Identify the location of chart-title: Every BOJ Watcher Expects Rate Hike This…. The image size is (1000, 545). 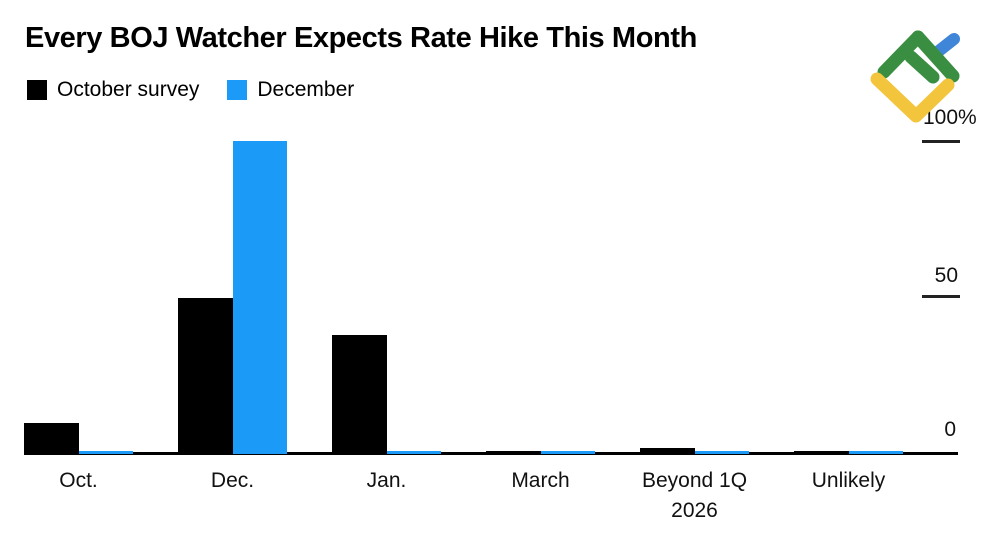
(361, 38).